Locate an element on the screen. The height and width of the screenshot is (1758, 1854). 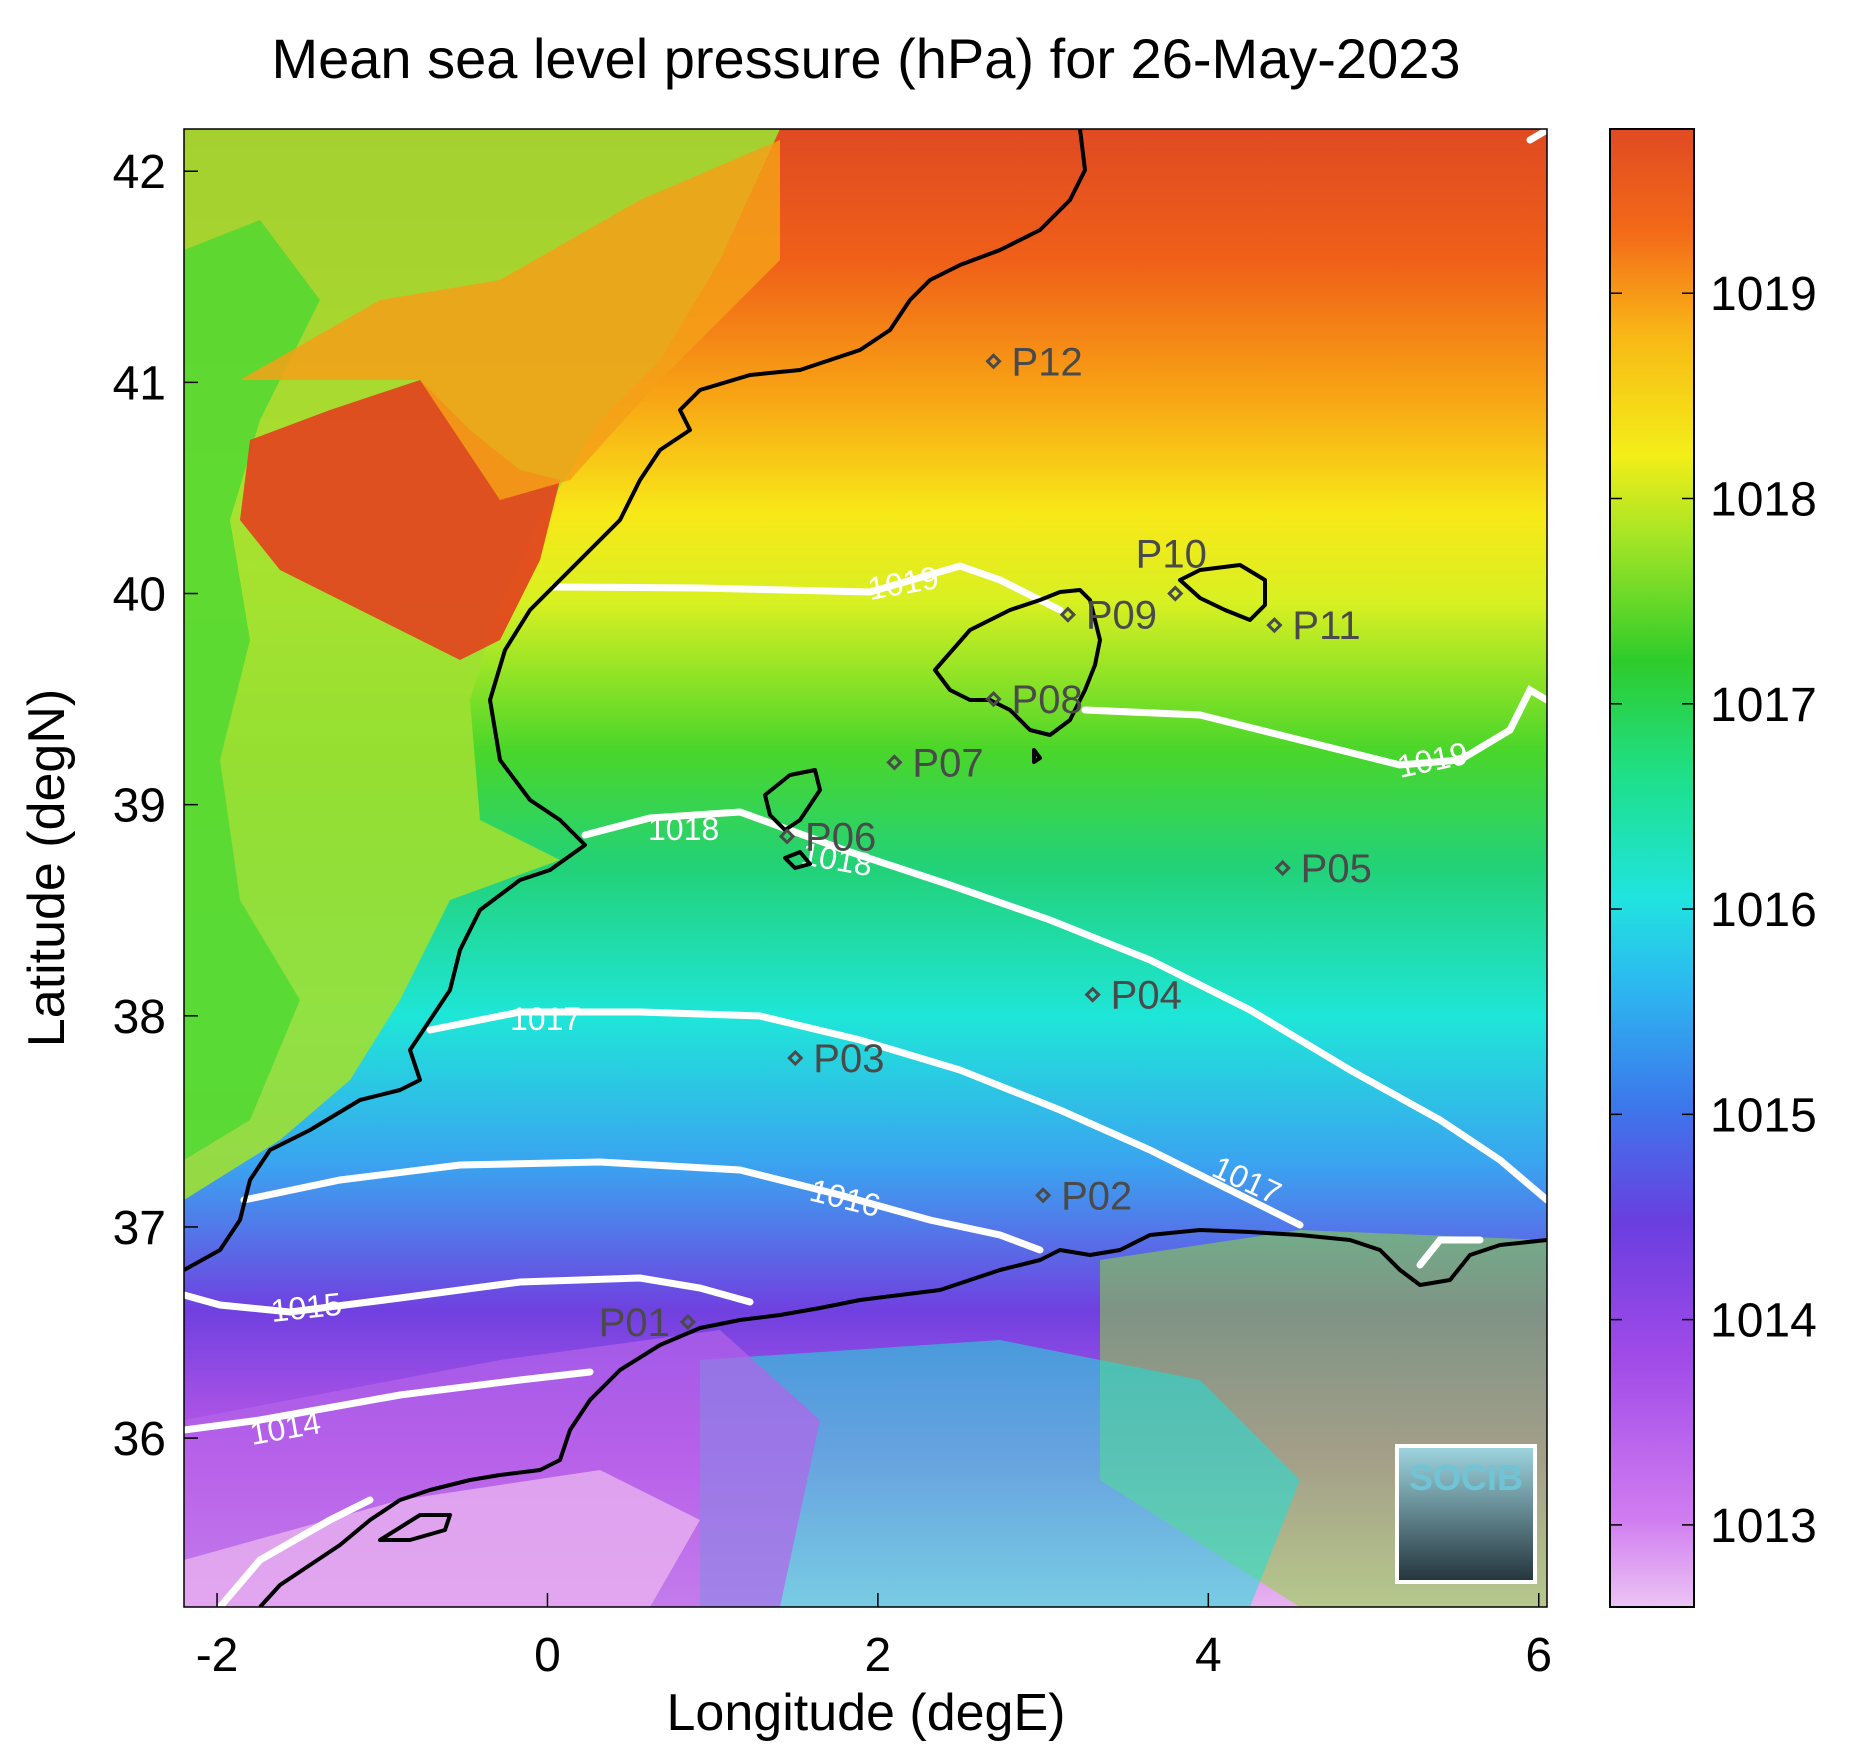
station-p09: P09 is located at coordinates (1108, 616).